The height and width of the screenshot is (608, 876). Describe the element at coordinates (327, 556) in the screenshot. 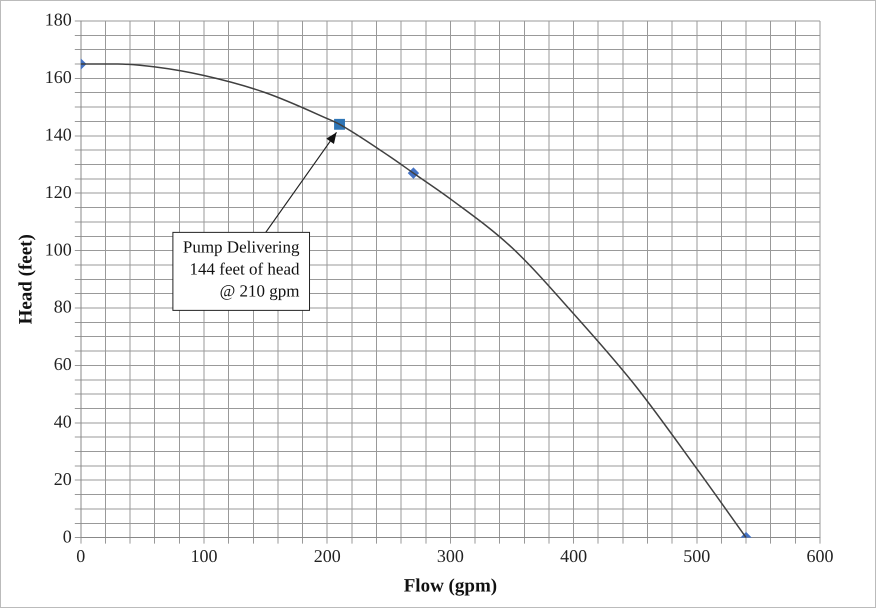

I see `x-tick-label: 200` at that location.